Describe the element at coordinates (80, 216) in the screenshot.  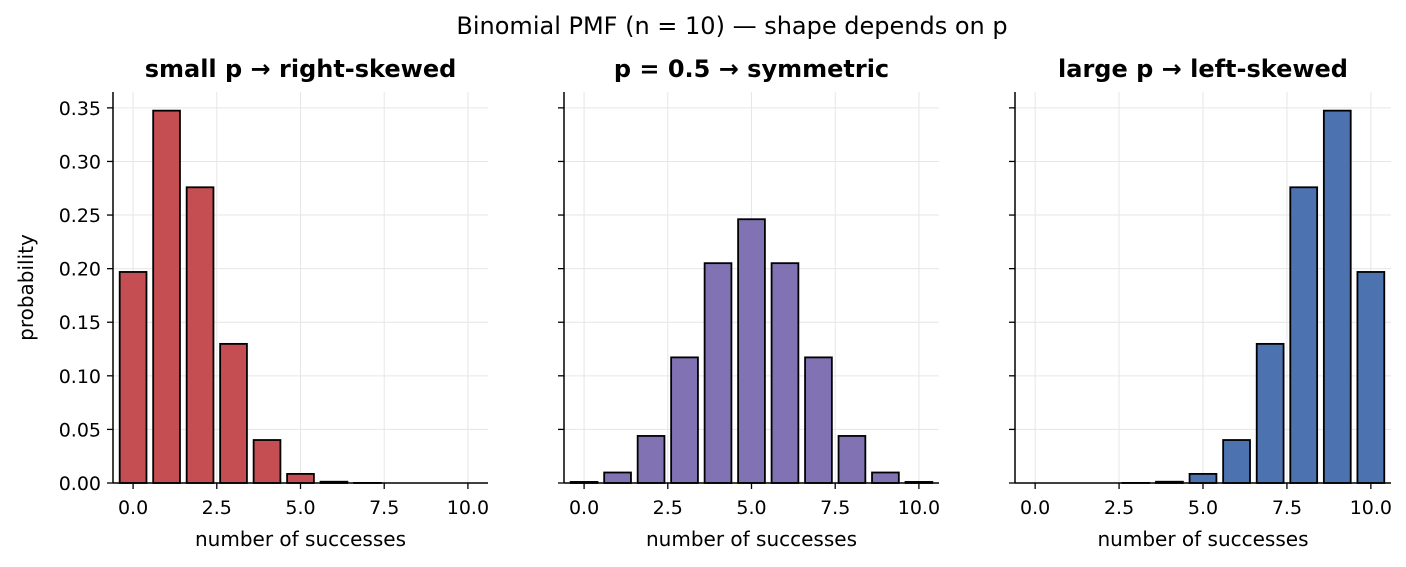
I see `y-tick-label: 0.25` at that location.